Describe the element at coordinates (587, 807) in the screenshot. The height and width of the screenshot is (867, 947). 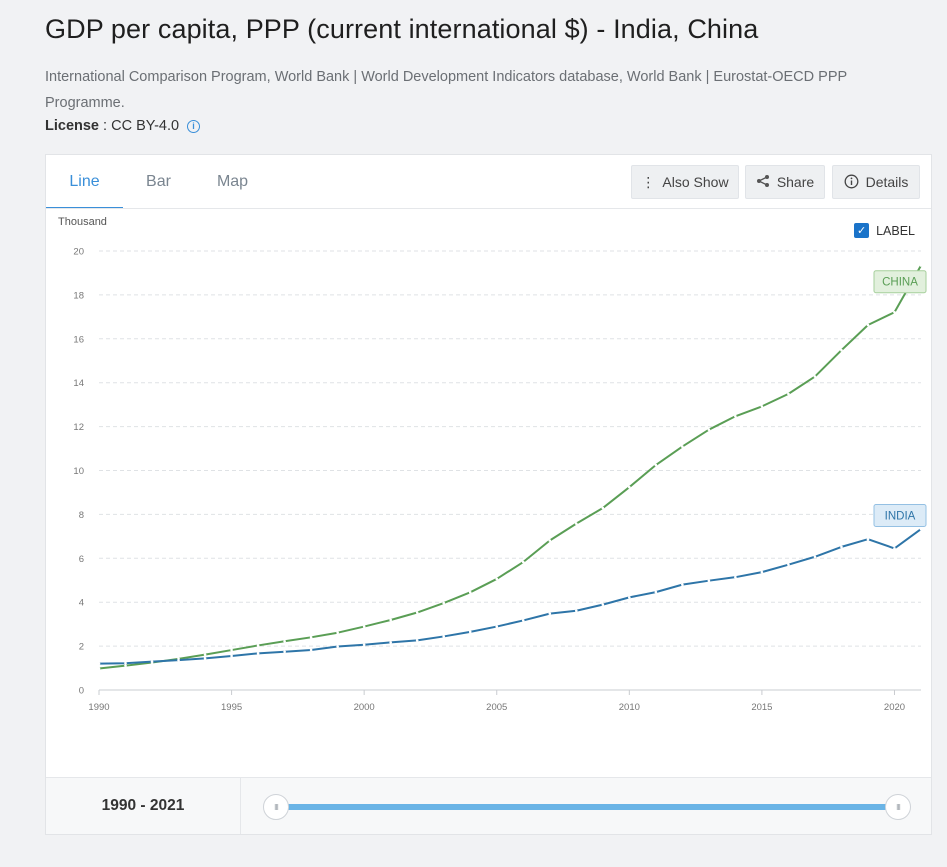
I see `range-slider-track` at that location.